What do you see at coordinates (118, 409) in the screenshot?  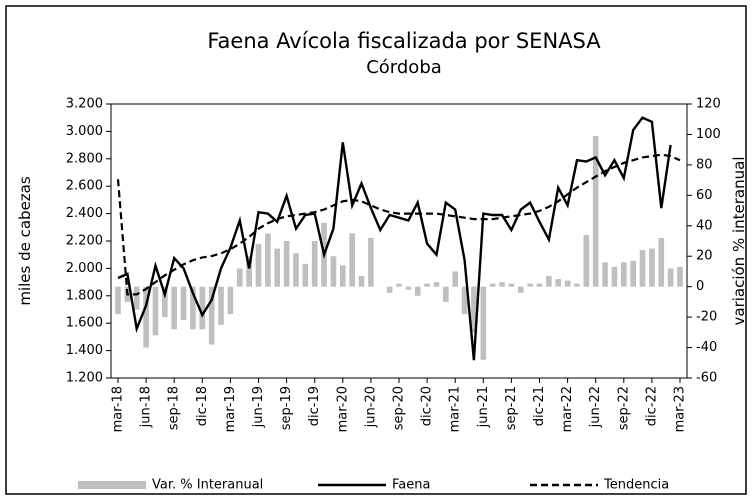 I see `x-tick-label: mar-18` at bounding box center [118, 409].